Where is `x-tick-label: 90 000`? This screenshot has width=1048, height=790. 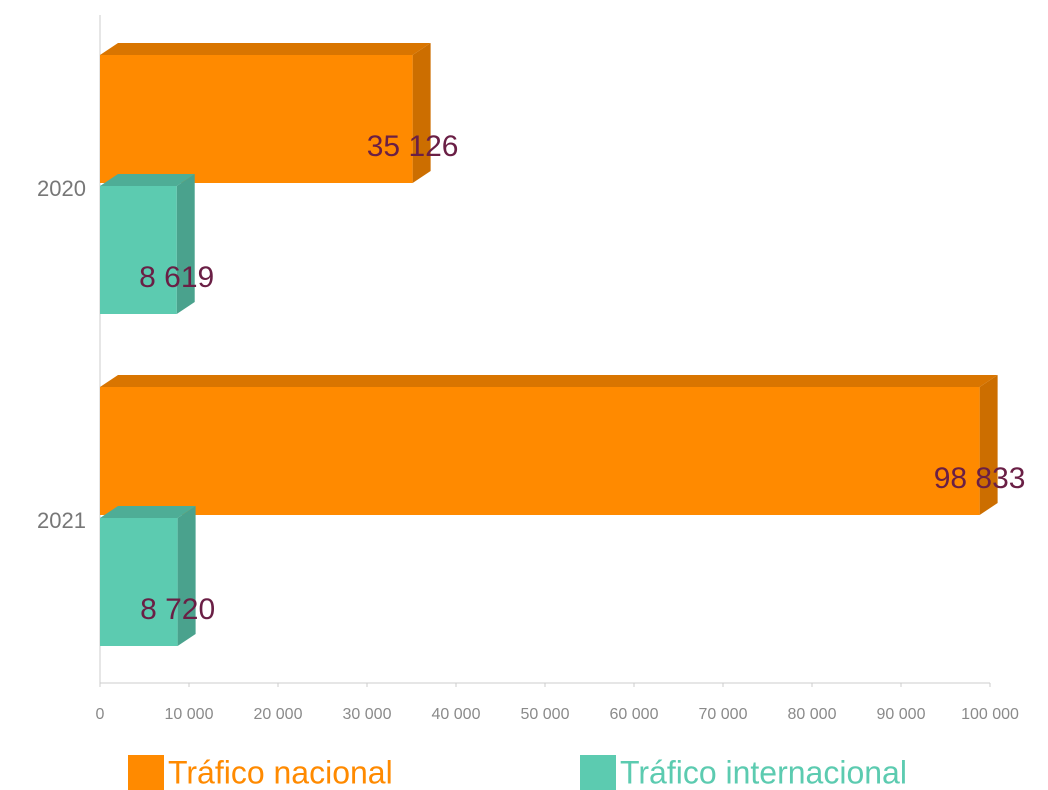 x-tick-label: 90 000 is located at coordinates (901, 714).